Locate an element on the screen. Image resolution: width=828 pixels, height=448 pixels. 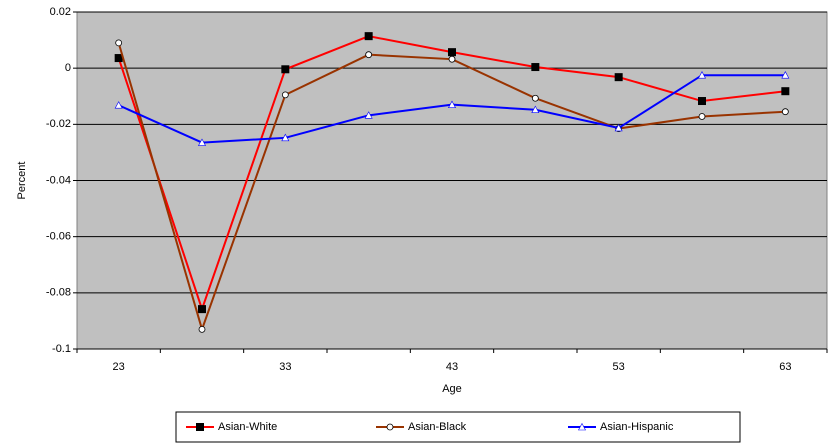
x-tick-label: 23 is located at coordinates (119, 367).